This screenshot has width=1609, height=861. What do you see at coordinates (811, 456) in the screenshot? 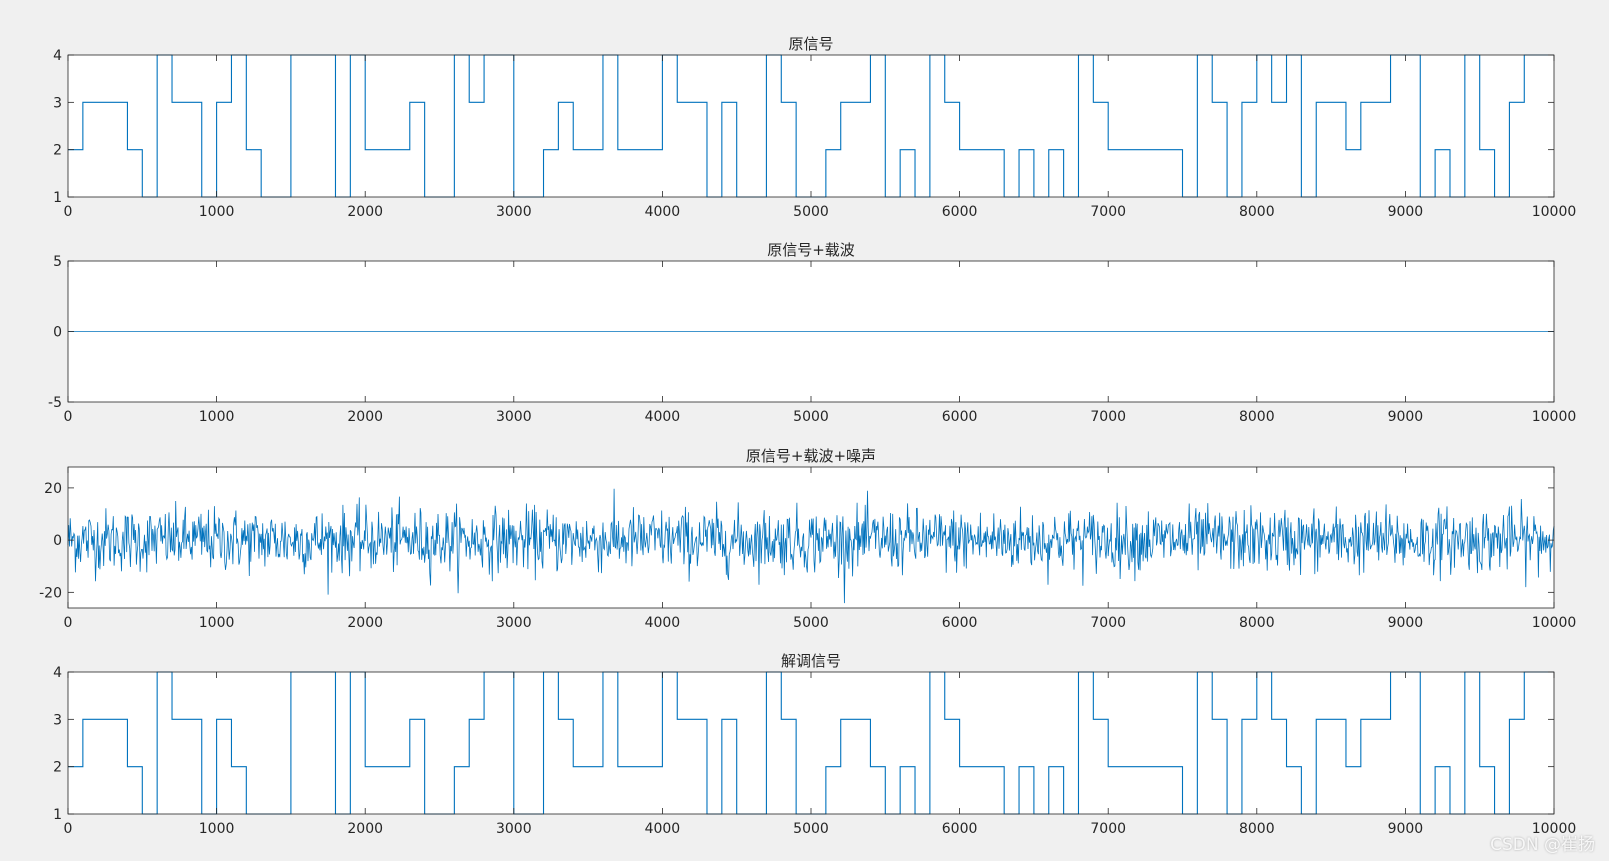
I see `chart-title: 原信号+载波+噪声` at bounding box center [811, 456].